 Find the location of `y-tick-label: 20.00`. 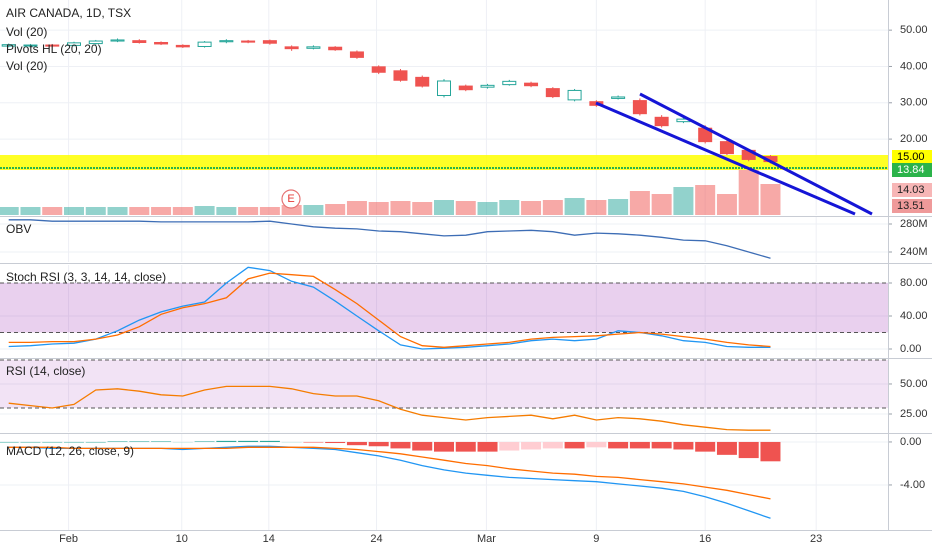

y-tick-label: 20.00 is located at coordinates (914, 139).